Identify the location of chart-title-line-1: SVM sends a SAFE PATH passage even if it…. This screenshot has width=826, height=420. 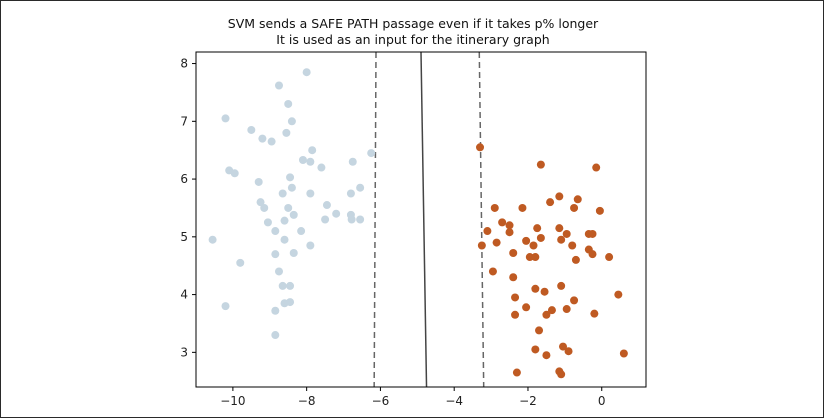
(413, 23).